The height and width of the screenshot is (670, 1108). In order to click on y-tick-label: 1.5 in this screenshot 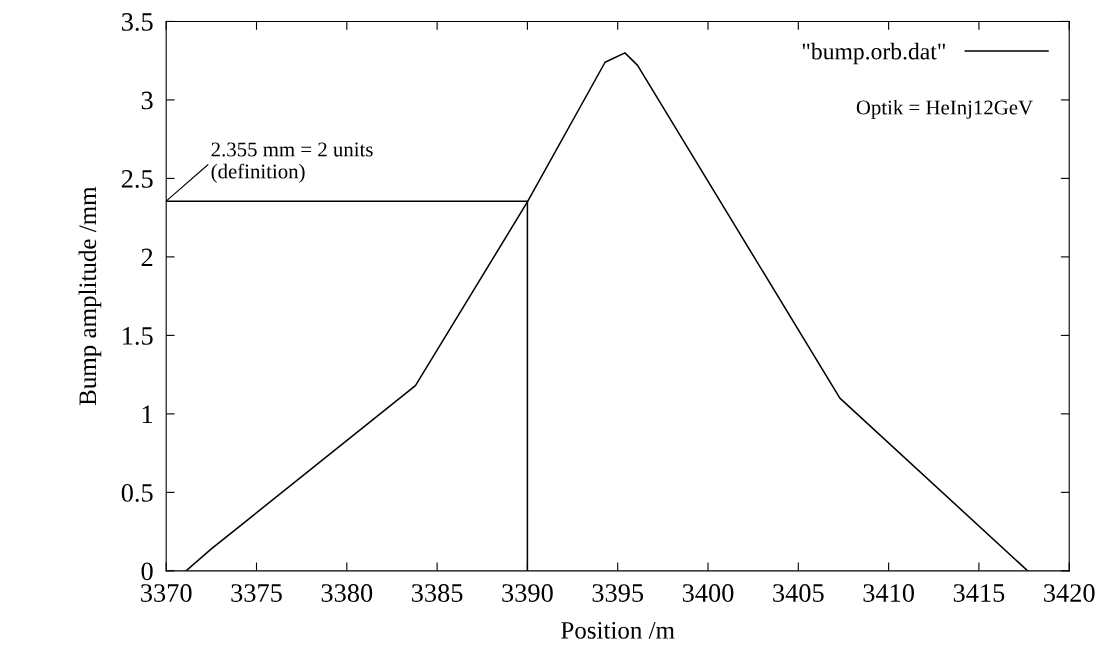, I will do `click(138, 336)`.